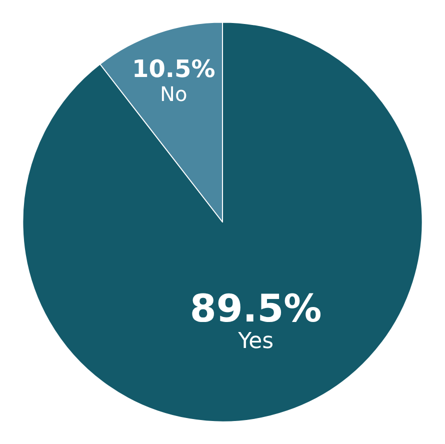  I want to click on data-label: 10.5%, so click(174, 69).